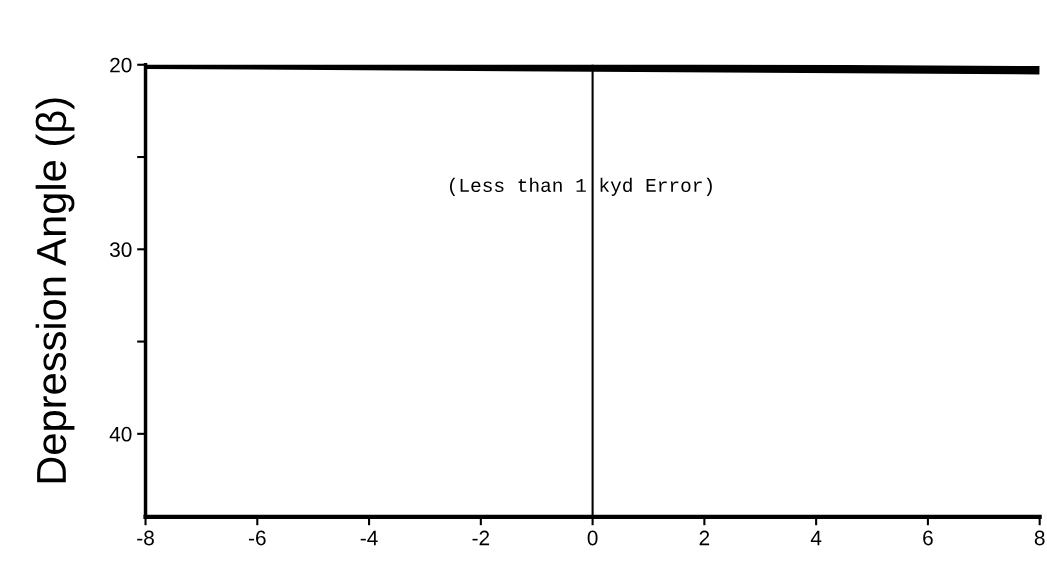  What do you see at coordinates (145, 538) in the screenshot?
I see `x-tick-label: -8` at bounding box center [145, 538].